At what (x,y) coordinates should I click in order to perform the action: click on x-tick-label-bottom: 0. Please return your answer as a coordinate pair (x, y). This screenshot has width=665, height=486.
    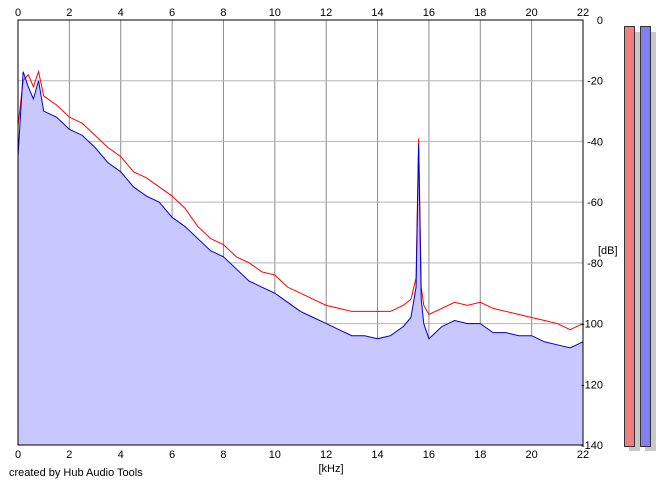
    Looking at the image, I should click on (18, 455).